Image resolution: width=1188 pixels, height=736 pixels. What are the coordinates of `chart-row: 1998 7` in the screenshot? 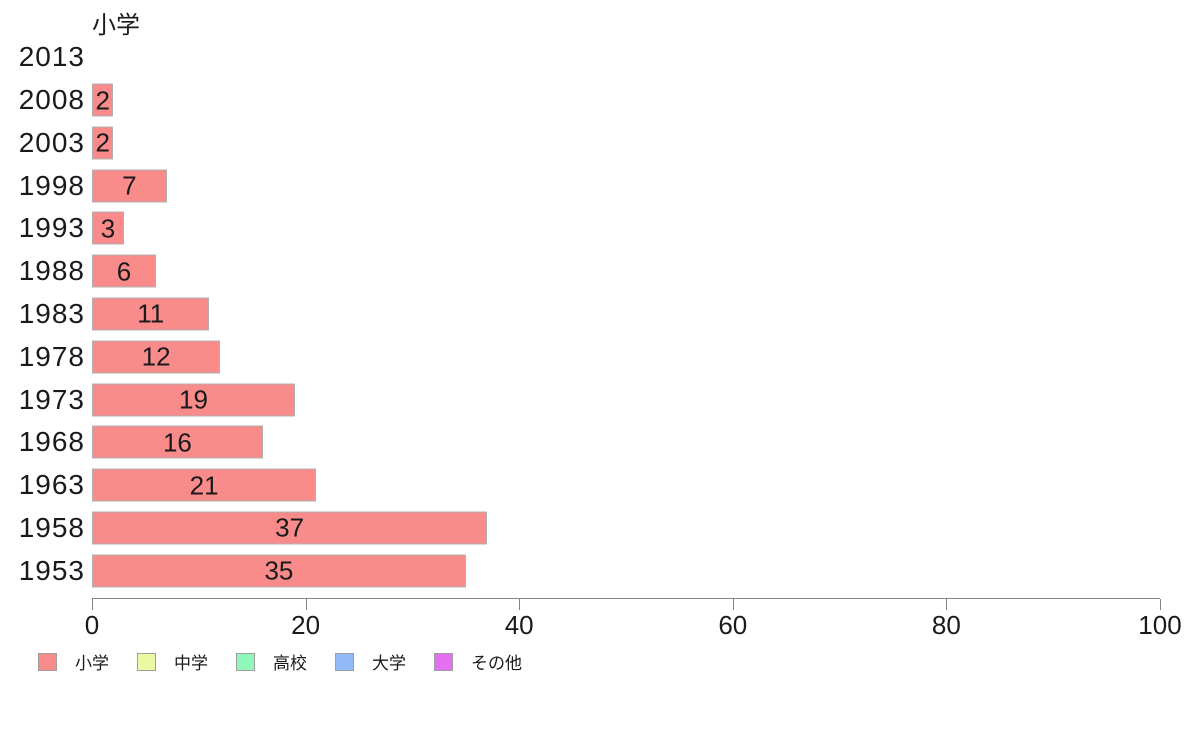 It's located at (580, 185).